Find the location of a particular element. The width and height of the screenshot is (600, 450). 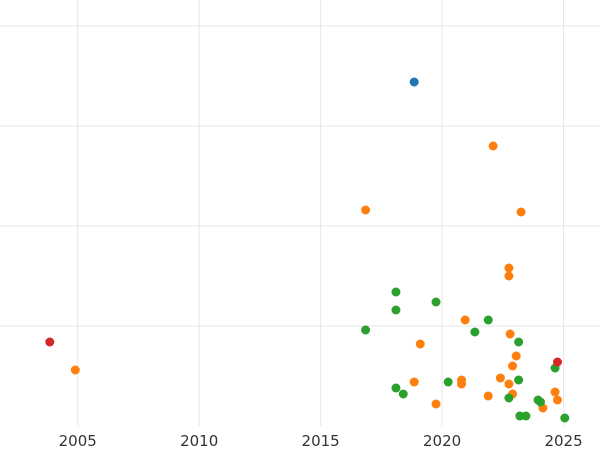

x-tick-label: 2010 is located at coordinates (199, 441).